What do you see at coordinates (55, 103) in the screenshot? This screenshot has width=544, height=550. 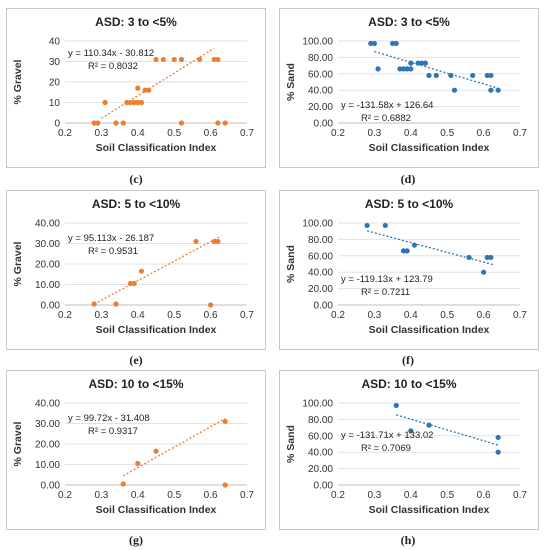 I see `y-tick-label: 10` at bounding box center [55, 103].